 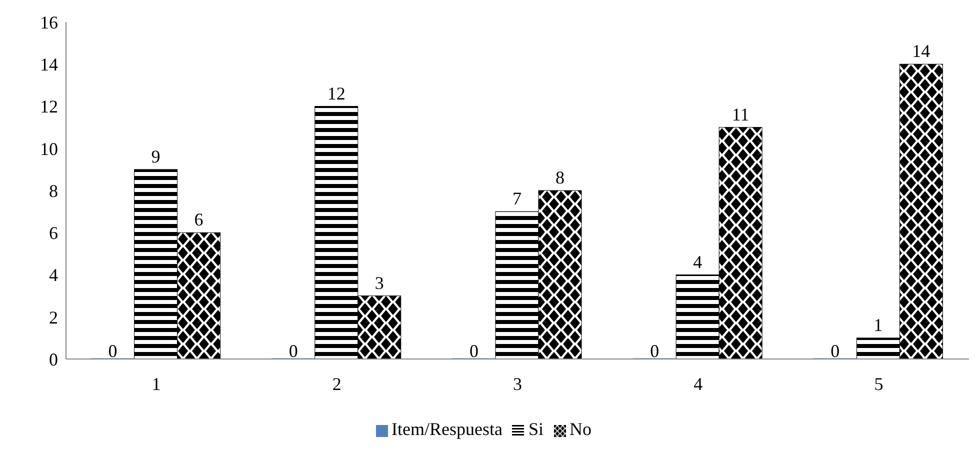 What do you see at coordinates (921, 51) in the screenshot?
I see `data-label: 14` at bounding box center [921, 51].